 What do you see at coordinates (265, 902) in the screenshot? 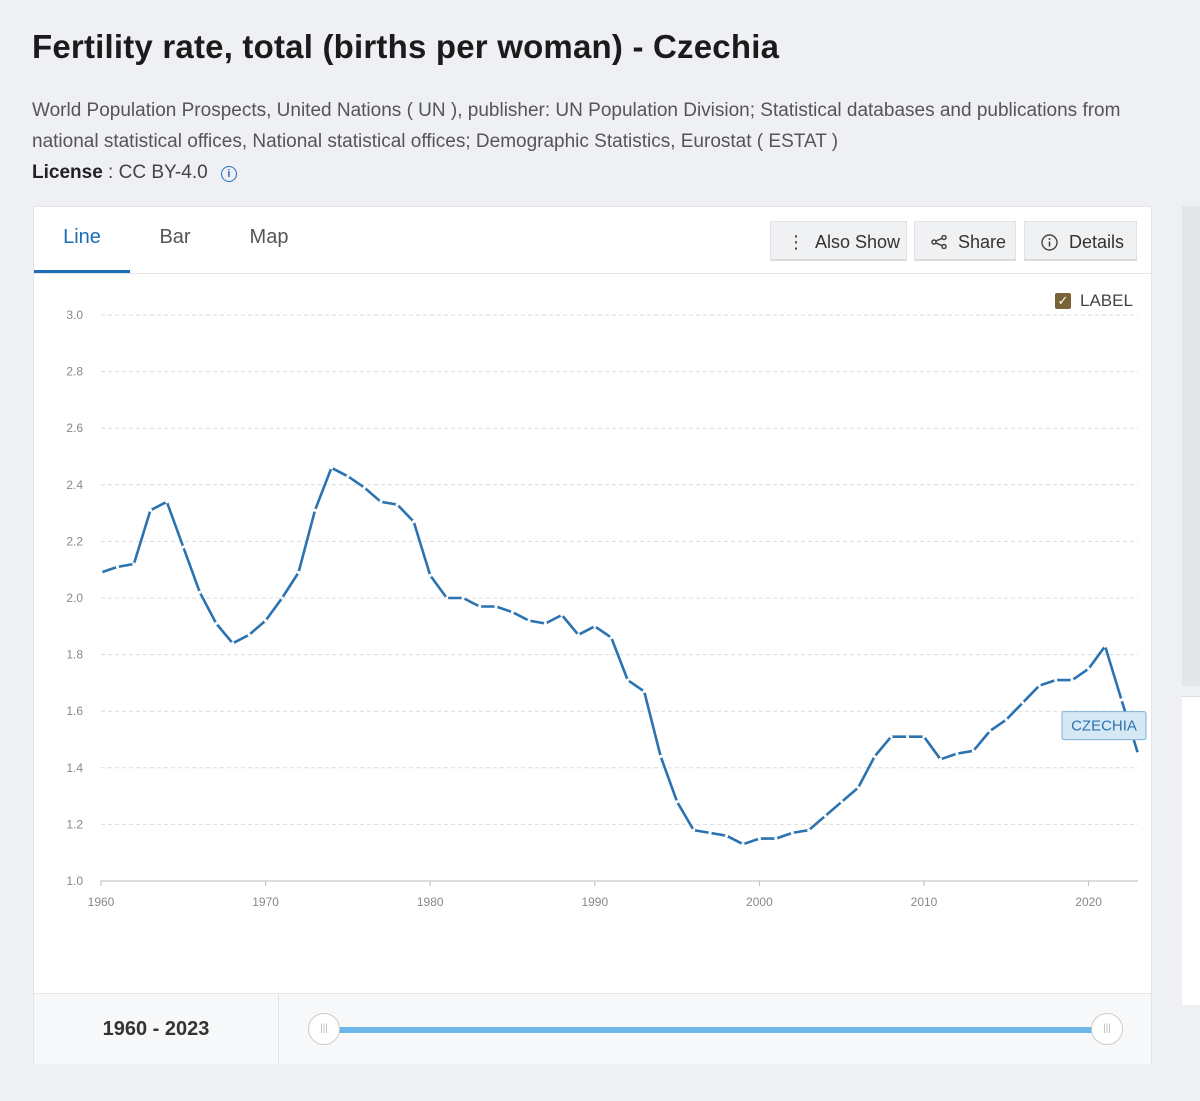
I see `x-tick-label: 1970` at bounding box center [265, 902].